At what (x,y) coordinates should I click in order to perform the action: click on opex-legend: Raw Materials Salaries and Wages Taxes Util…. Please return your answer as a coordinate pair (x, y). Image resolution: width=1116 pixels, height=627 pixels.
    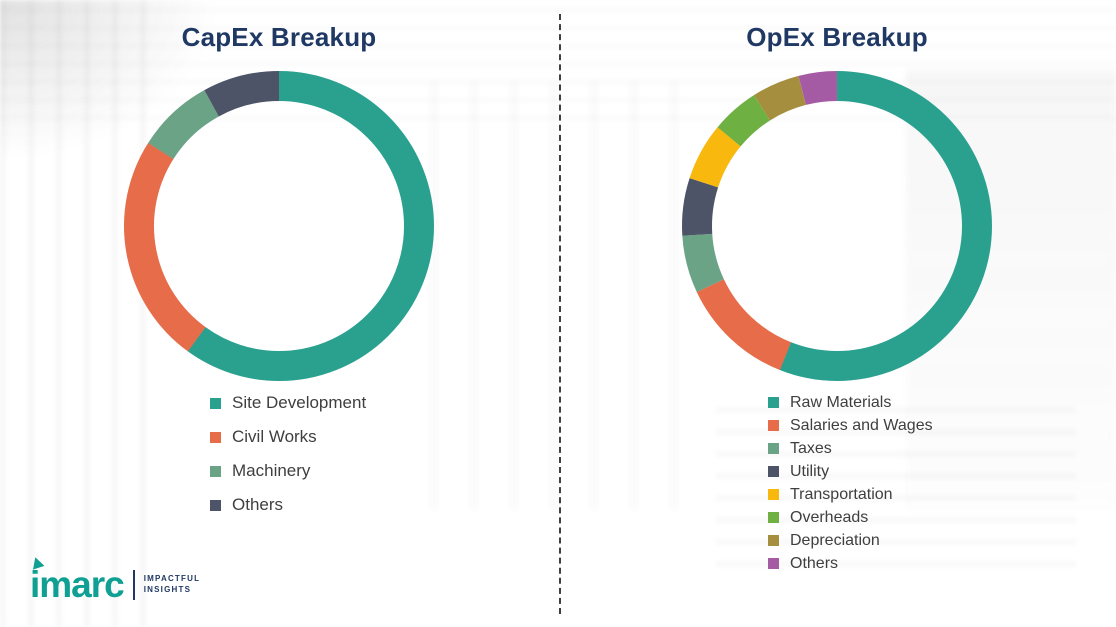
    Looking at the image, I should click on (850, 483).